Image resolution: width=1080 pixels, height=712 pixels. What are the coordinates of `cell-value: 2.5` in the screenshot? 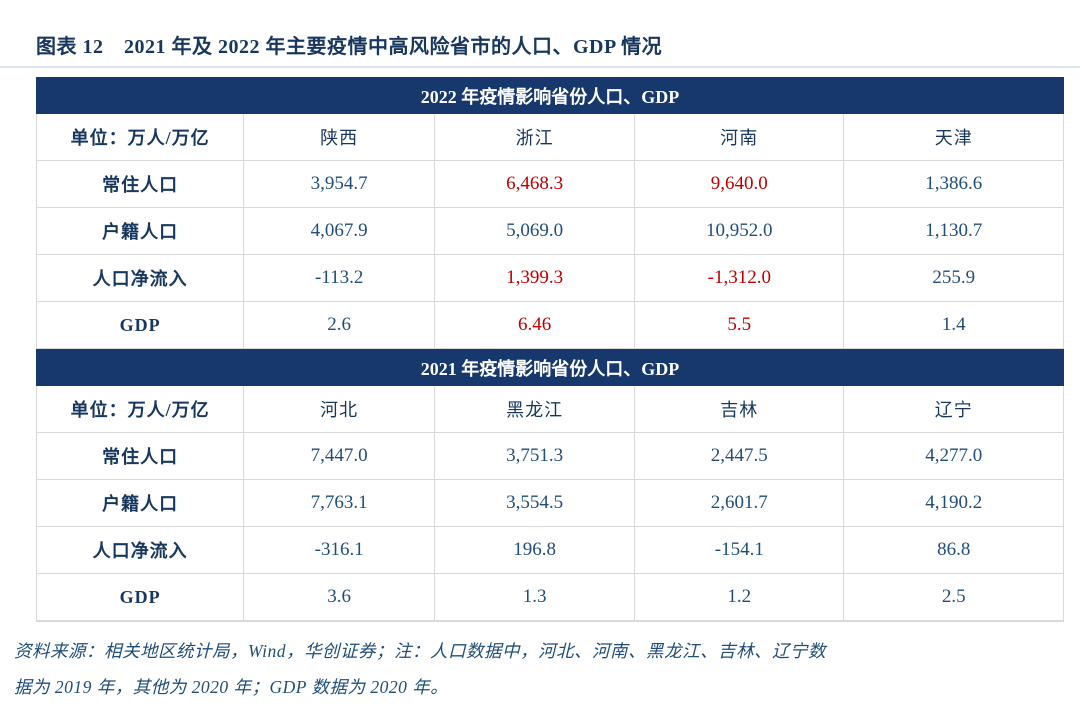 It's located at (953, 596).